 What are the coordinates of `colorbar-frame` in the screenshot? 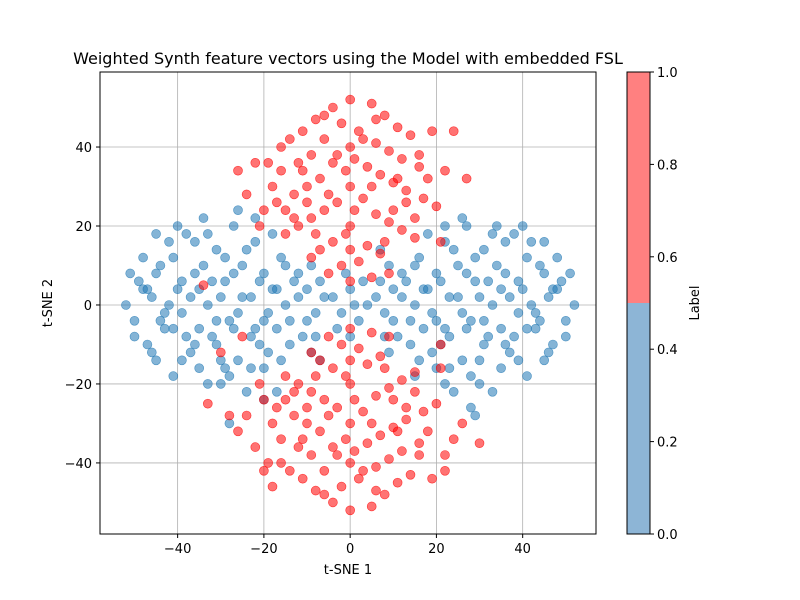 It's located at (638, 303).